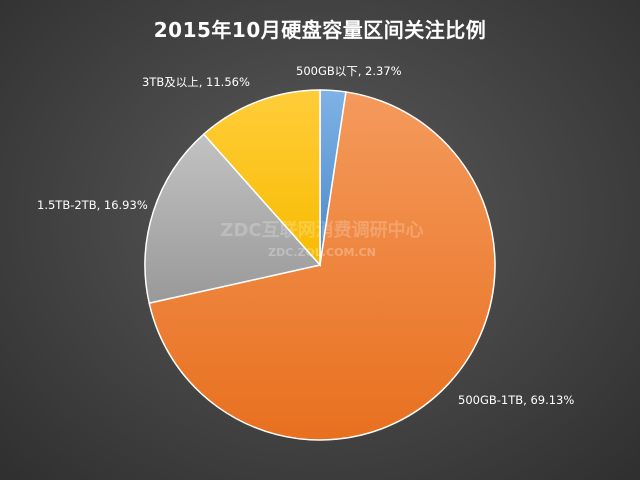 This screenshot has width=640, height=480. Describe the element at coordinates (320, 30) in the screenshot. I see `chart-title: 2015年10月硬盘容量区间关注比例` at that location.